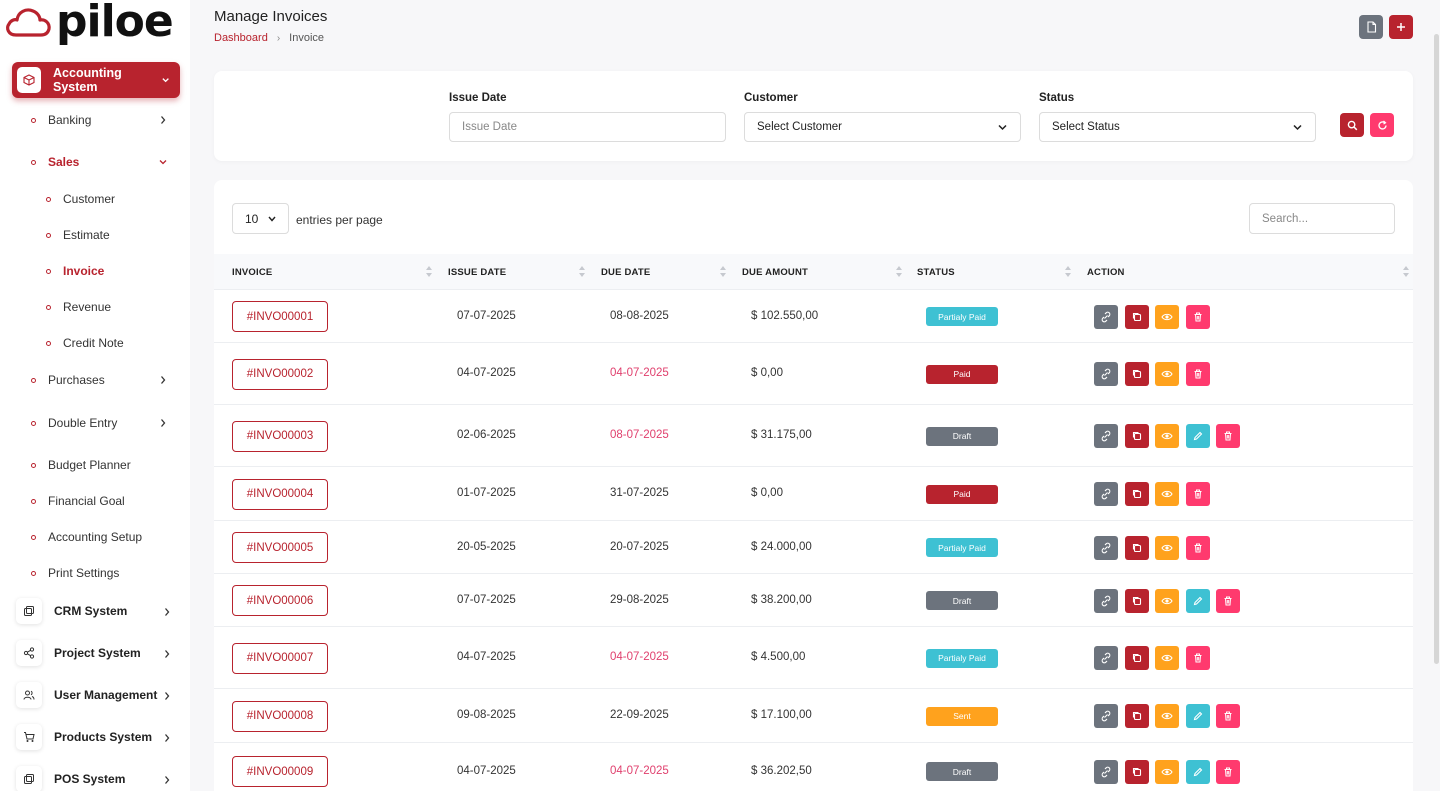  I want to click on invoice-number-link: #INVO00008, so click(280, 716).